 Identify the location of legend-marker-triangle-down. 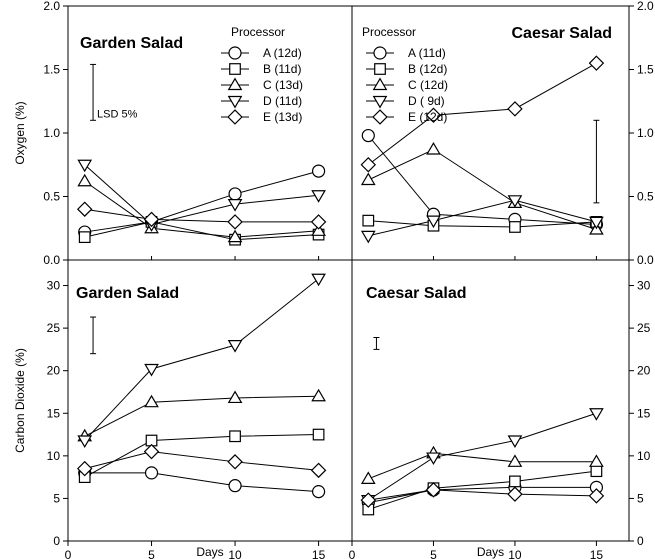
(380, 102).